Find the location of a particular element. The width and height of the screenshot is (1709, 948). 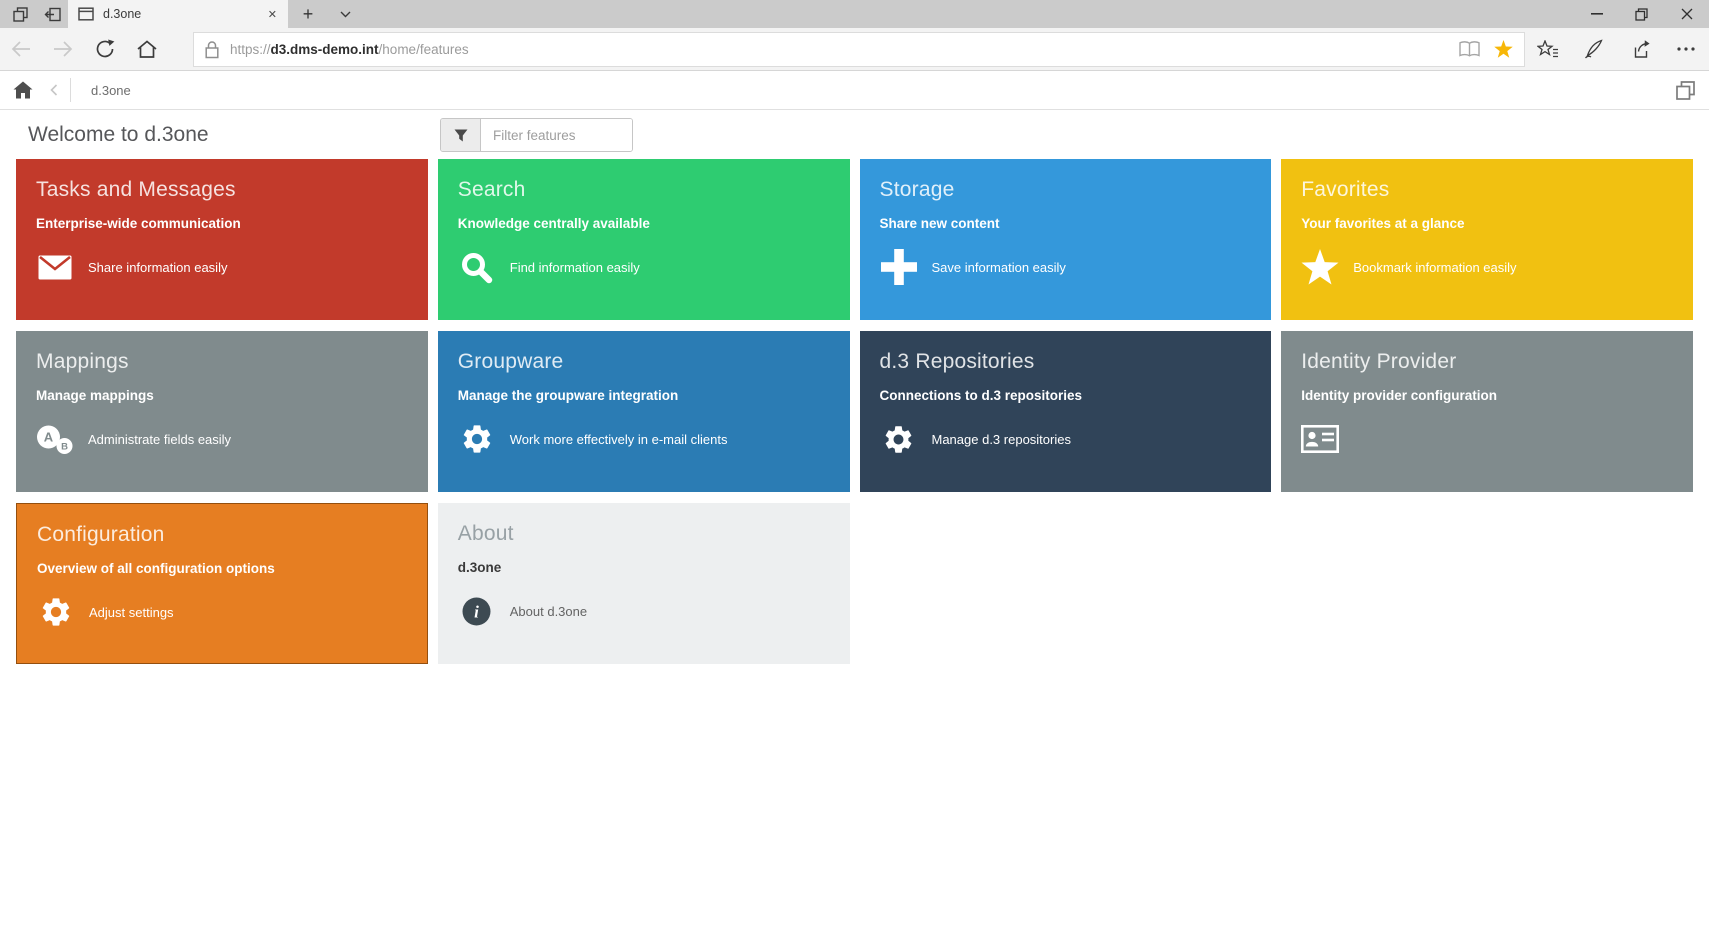

close-icon is located at coordinates (1687, 14).